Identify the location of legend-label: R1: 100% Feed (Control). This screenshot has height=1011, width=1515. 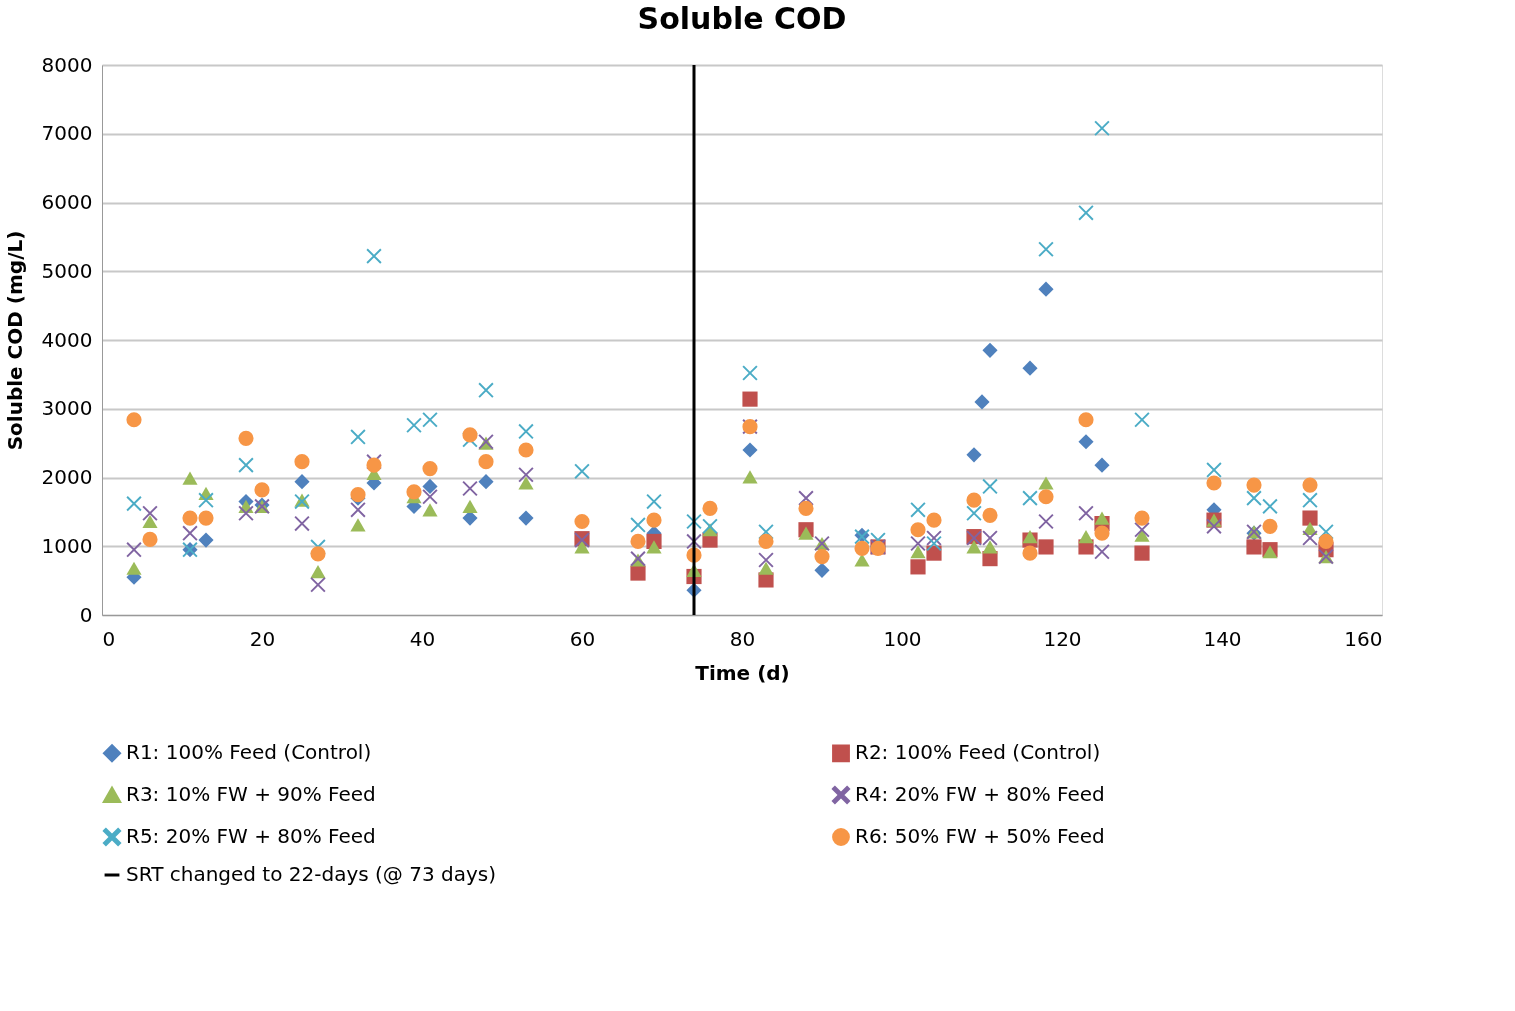
(249, 752).